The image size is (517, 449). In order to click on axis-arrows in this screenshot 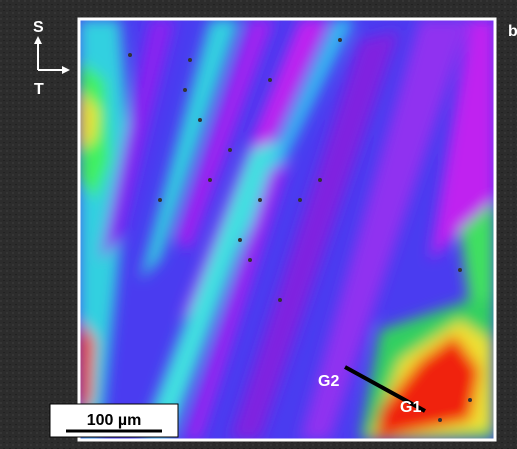, I will do `click(52, 55)`.